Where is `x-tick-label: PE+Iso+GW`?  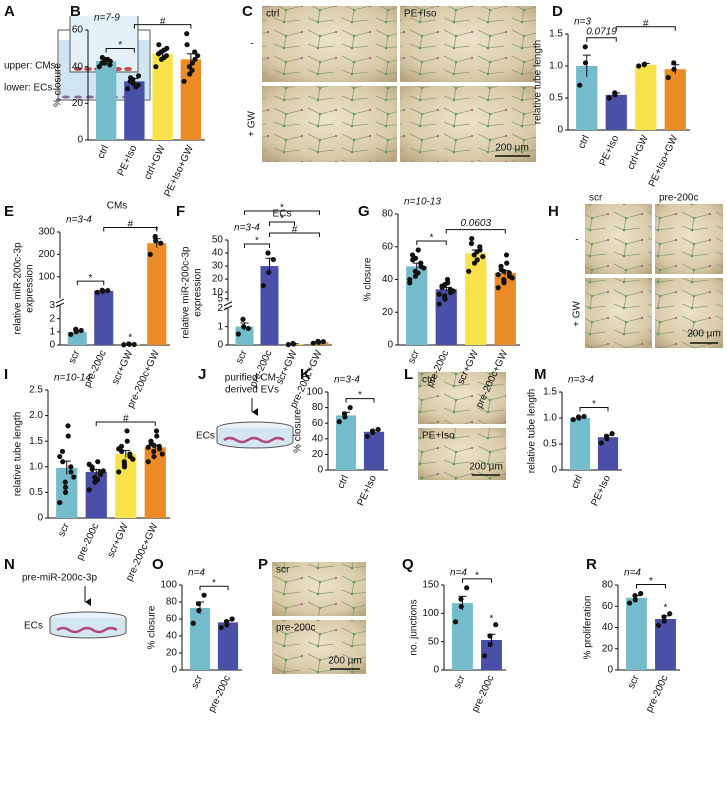 x-tick-label: PE+Iso+GW is located at coordinates (180, 171).